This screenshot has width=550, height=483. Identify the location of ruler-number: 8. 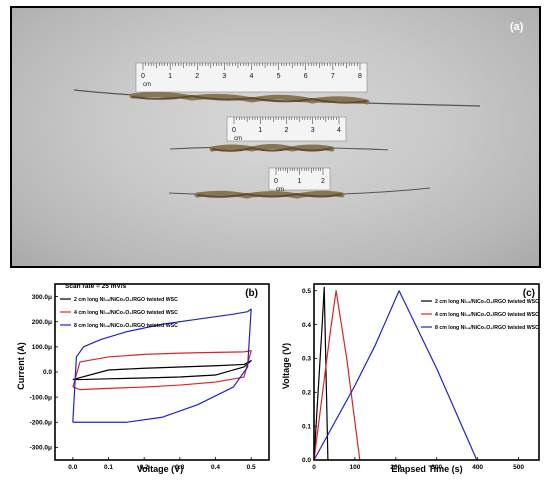
(360, 76).